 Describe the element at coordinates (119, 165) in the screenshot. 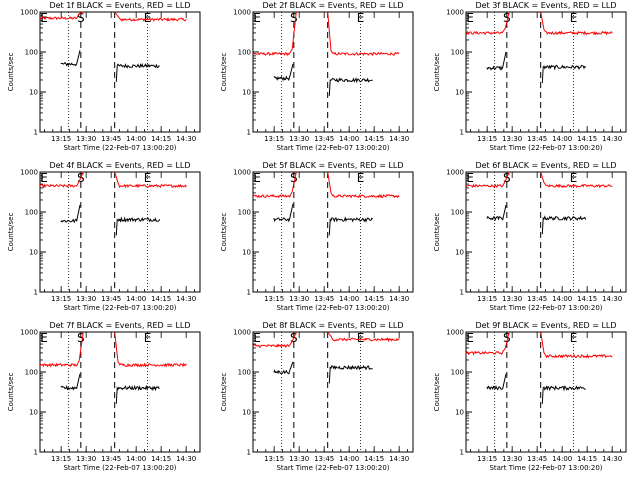

I see `panel-title: Det 4f BLACK = Events, RED = LLD` at that location.